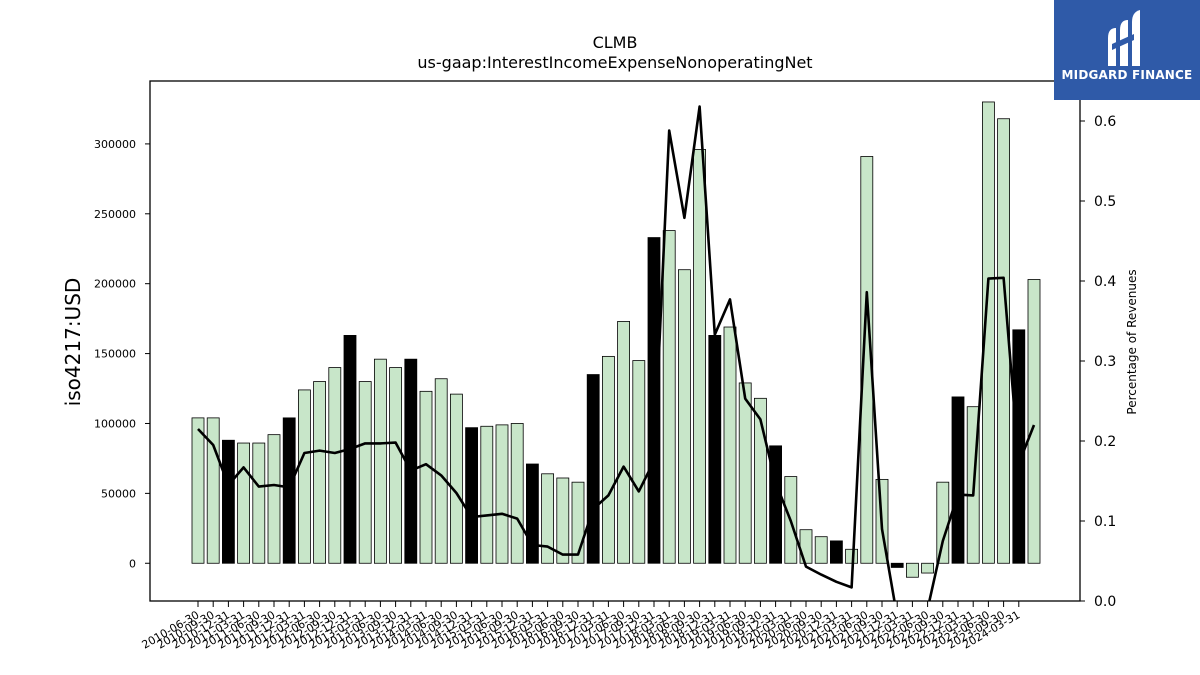 This screenshot has width=1200, height=675. Describe the element at coordinates (615, 42) in the screenshot. I see `chart-title: CLMB` at that location.